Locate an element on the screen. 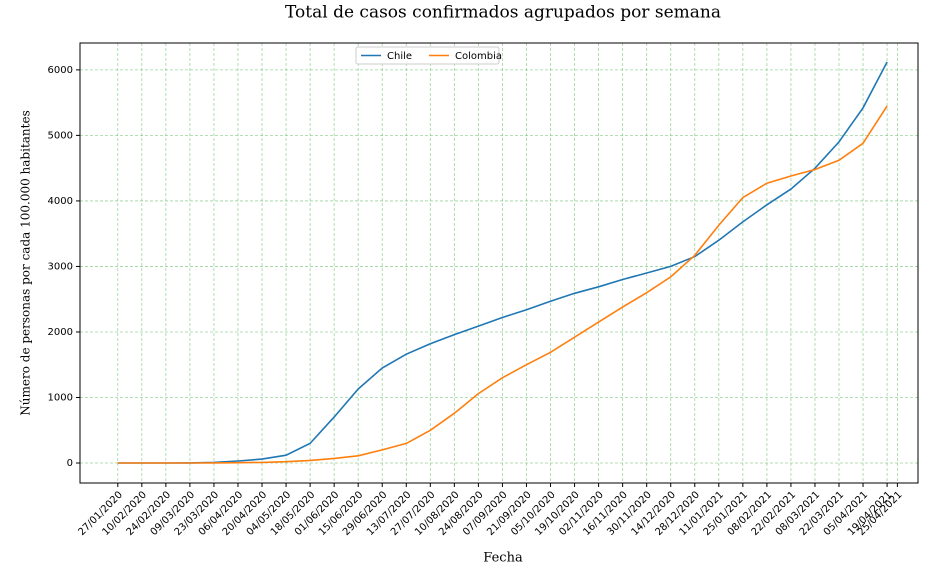 Image resolution: width=949 pixels, height=583 pixels. legend-label: Colombia is located at coordinates (478, 56).